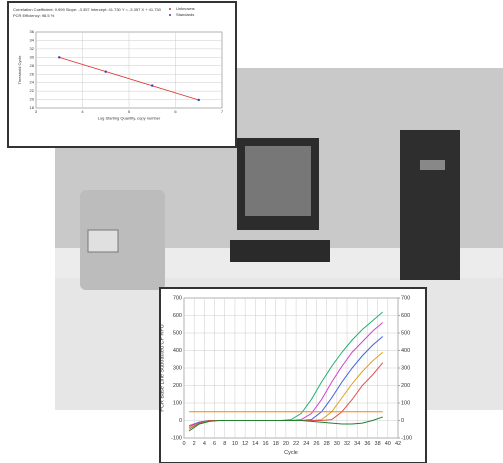  Describe the element at coordinates (357, 444) in the screenshot. I see `x-tick-label: 34` at that location.